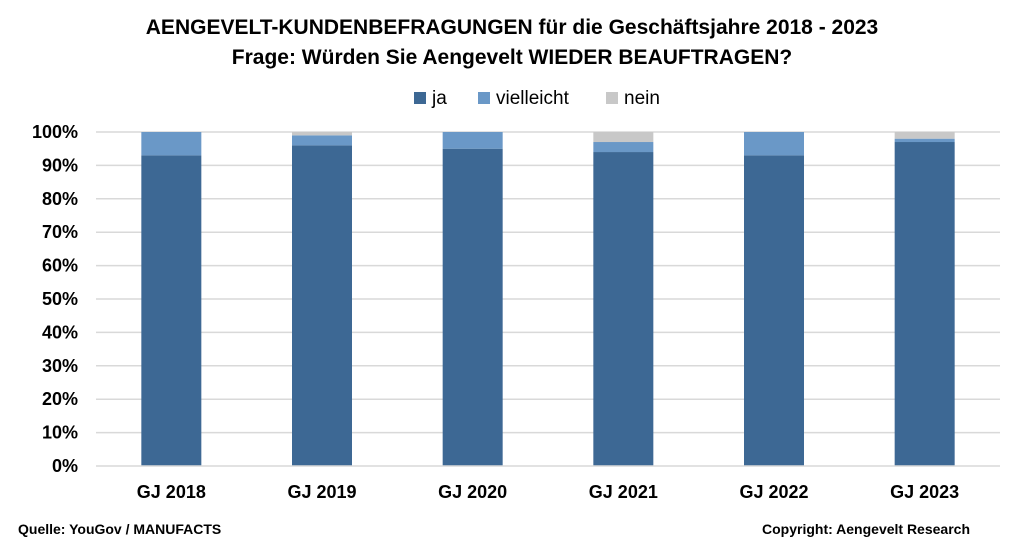 This screenshot has width=1024, height=552. Describe the element at coordinates (60, 299) in the screenshot. I see `y-tick-label: 50%` at that location.